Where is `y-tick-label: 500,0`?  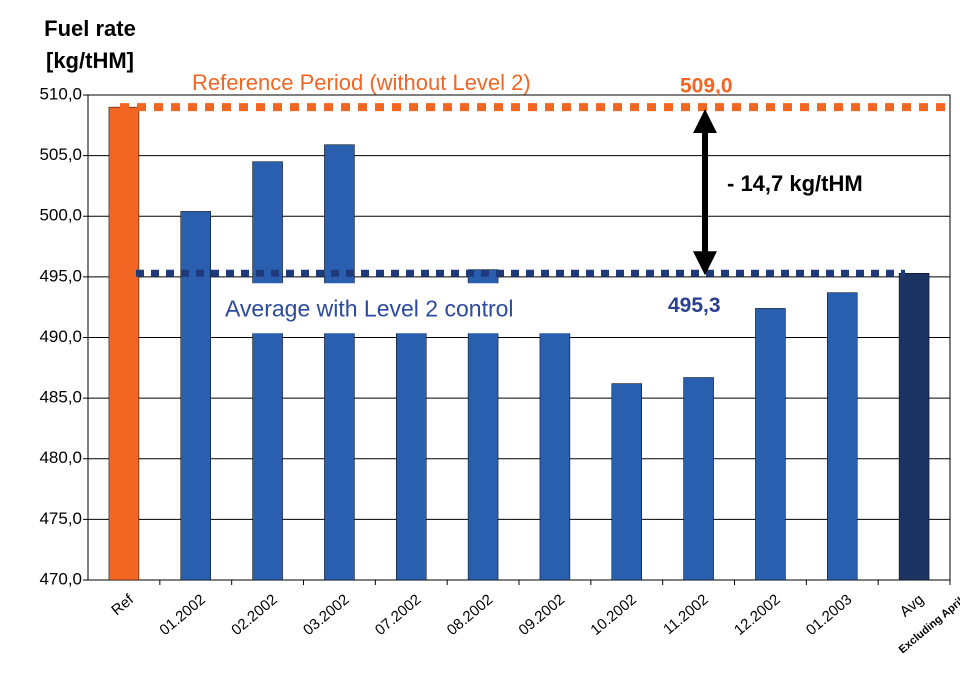
y-tick-label: 500,0 is located at coordinates (60, 215).